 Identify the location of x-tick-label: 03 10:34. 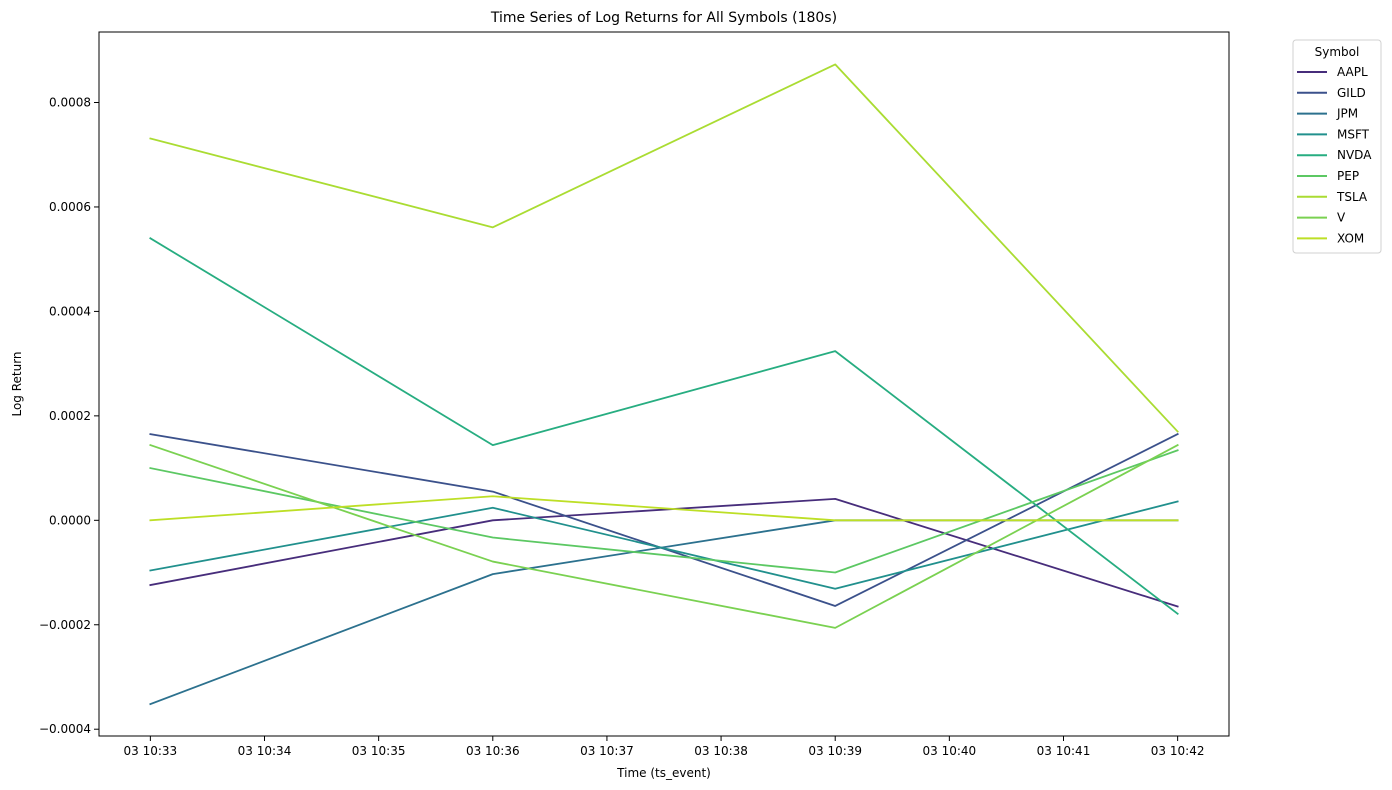
(265, 751).